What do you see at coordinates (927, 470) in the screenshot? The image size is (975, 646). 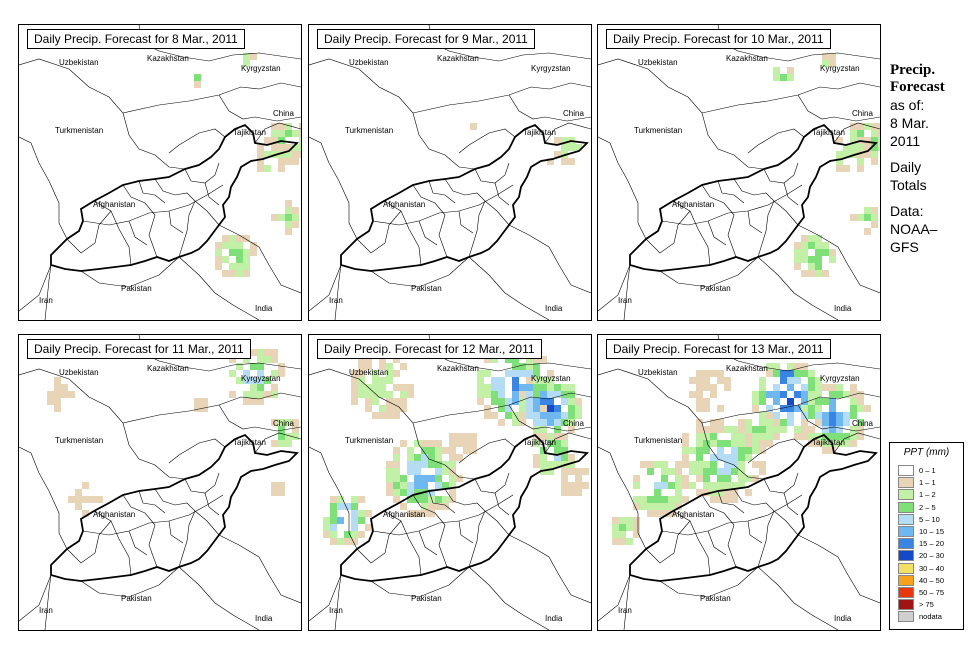 I see `legend-label: 0 – 1` at bounding box center [927, 470].